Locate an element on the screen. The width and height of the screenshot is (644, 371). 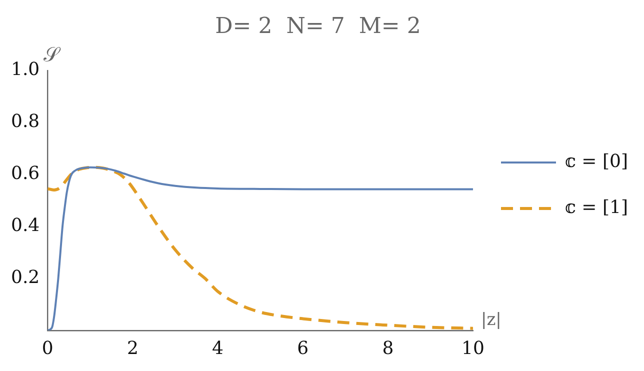
x-tick-label: 4 is located at coordinates (218, 348).